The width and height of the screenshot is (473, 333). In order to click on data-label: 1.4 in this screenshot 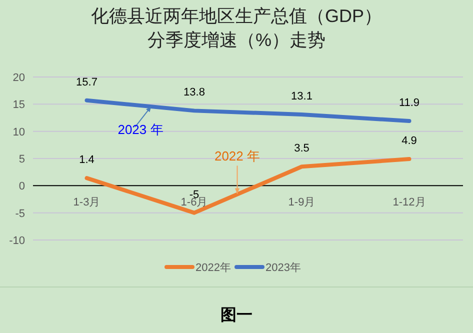, I will do `click(86, 160)`.